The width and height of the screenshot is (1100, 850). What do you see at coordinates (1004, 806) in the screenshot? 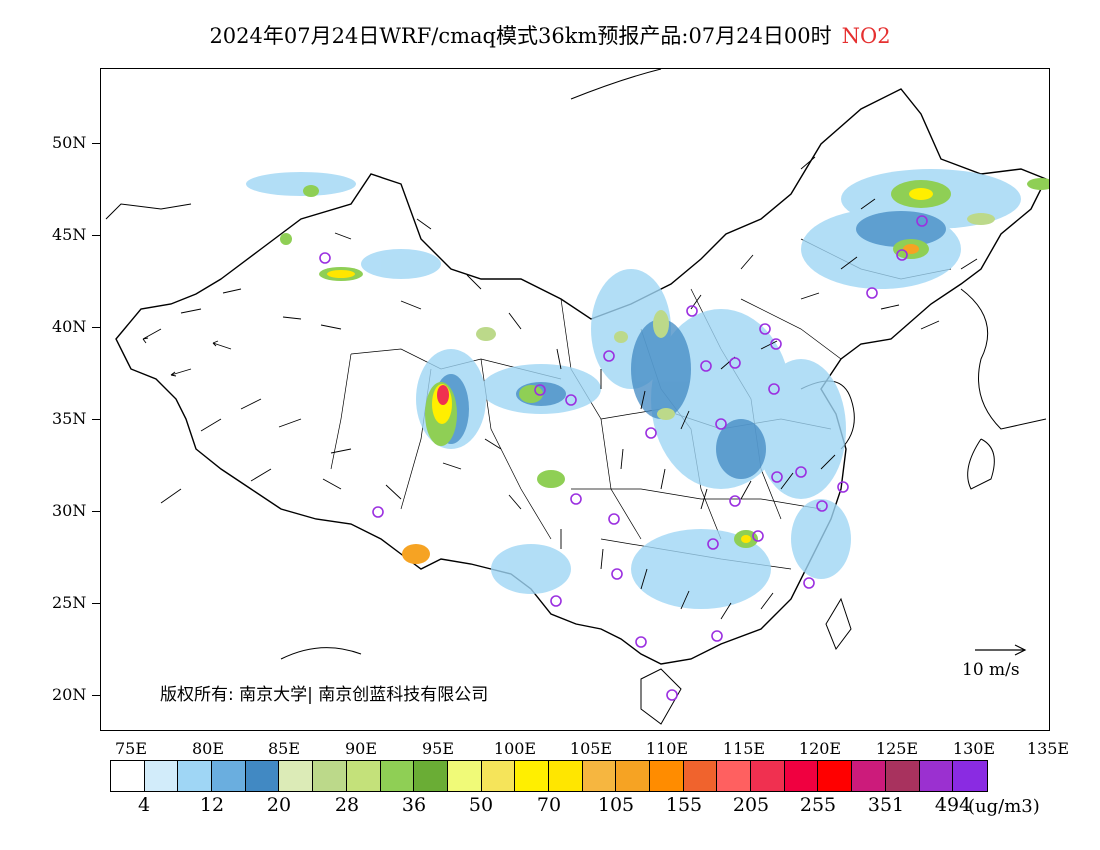
I see `colorbar-unit: (ug/m3)` at bounding box center [1004, 806].